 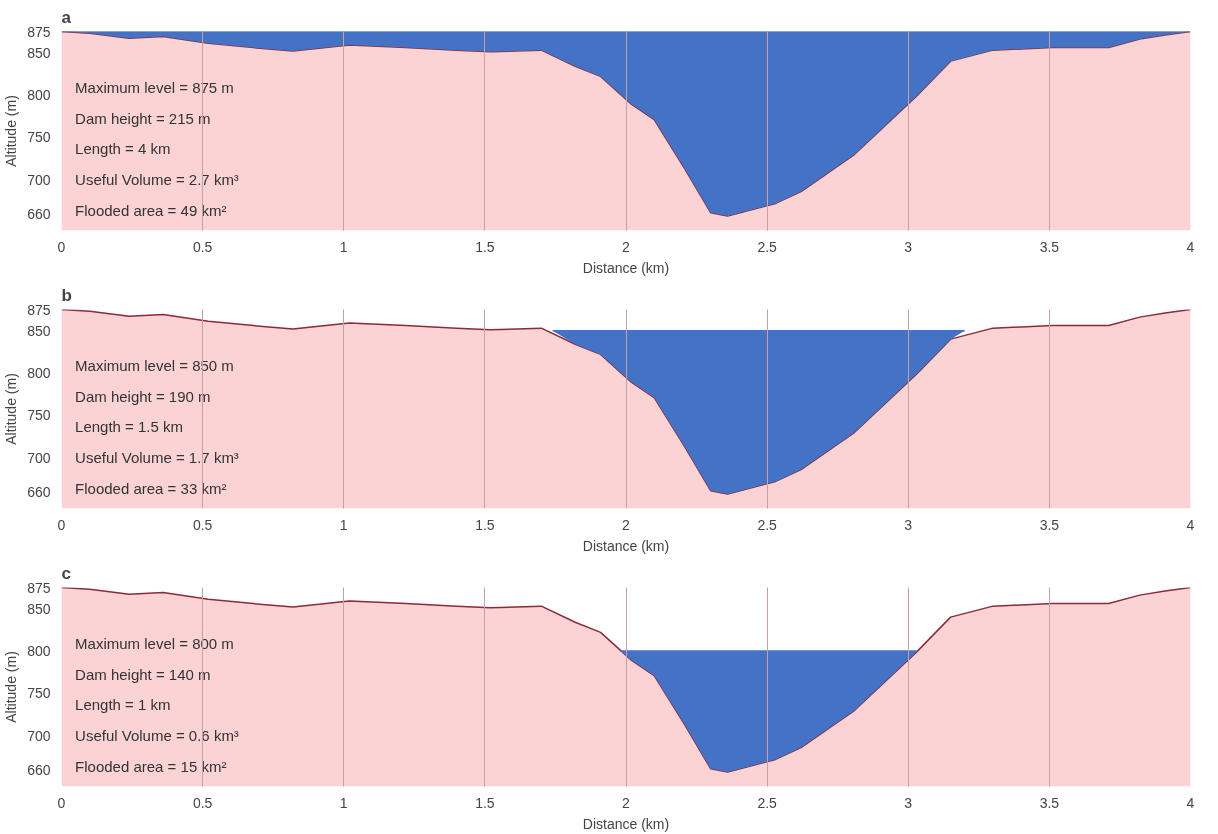 I want to click on annotation: Maximum level = 875 m, so click(x=154, y=87).